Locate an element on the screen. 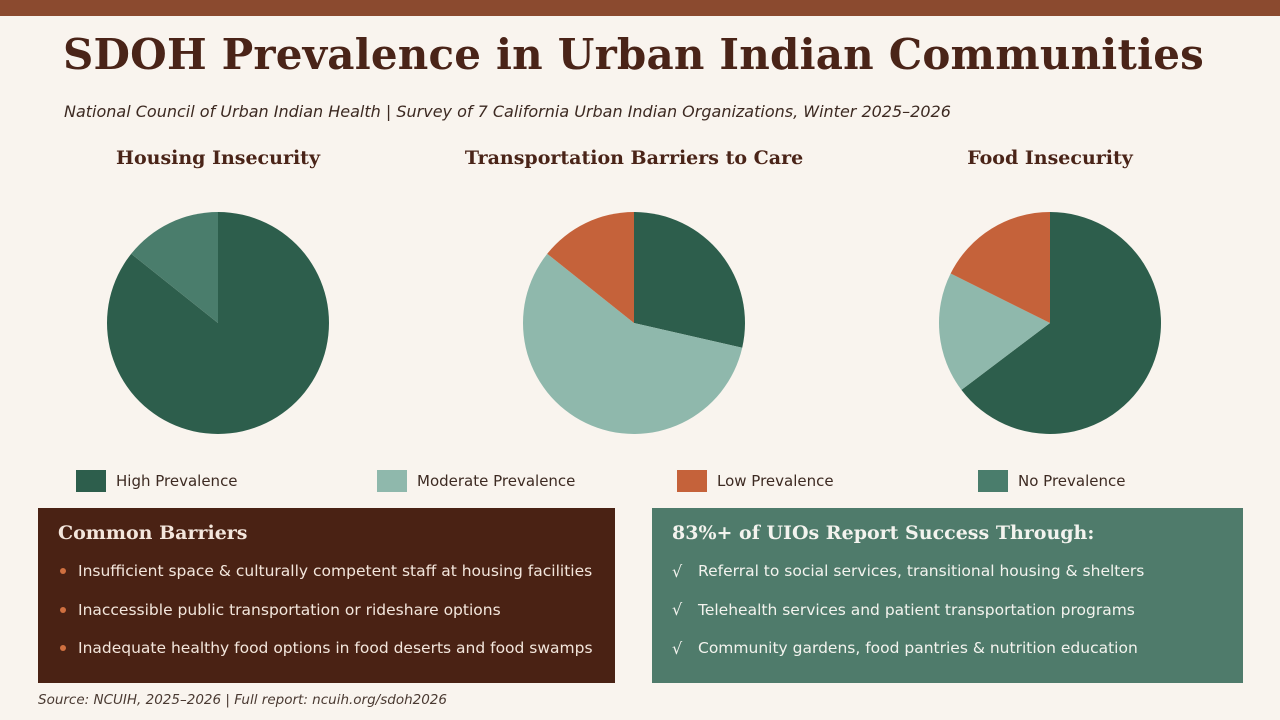 The height and width of the screenshot is (720, 1280). legend-label: No Prevalence is located at coordinates (1072, 481).